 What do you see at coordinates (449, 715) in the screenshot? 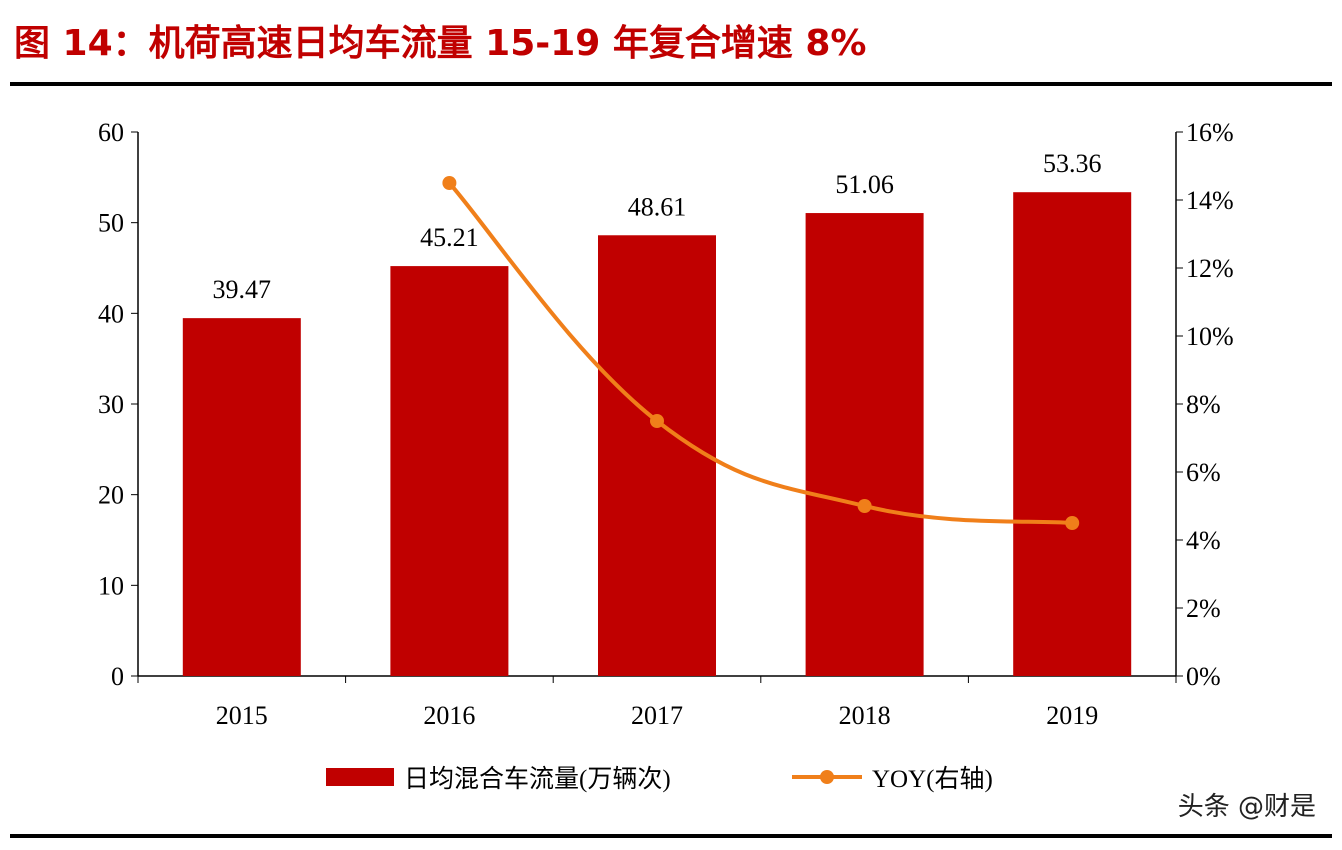
I see `x-tick-label: 2016` at bounding box center [449, 715].